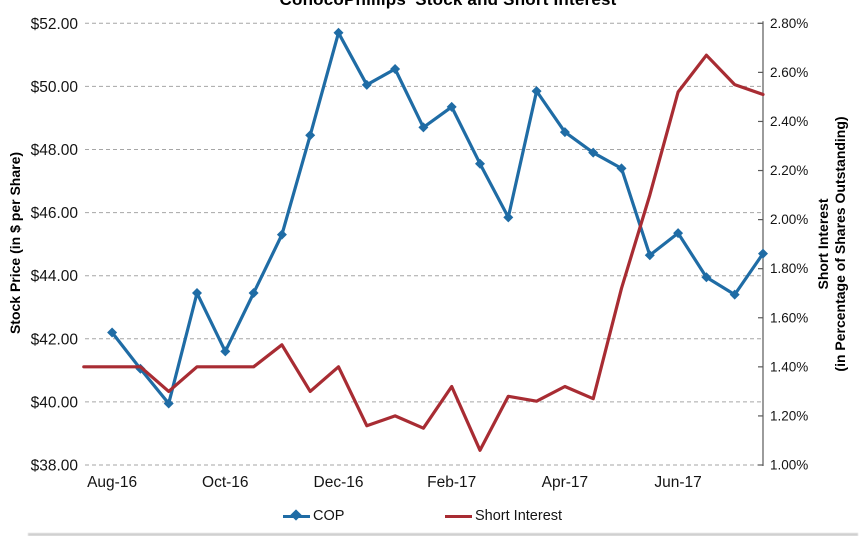  What do you see at coordinates (789, 415) in the screenshot?
I see `right-axis-tick-label: 1.20%` at bounding box center [789, 415].